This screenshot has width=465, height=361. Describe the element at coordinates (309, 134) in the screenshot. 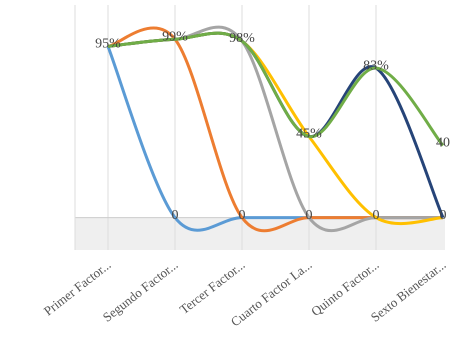

I see `data-label: 45%` at that location.